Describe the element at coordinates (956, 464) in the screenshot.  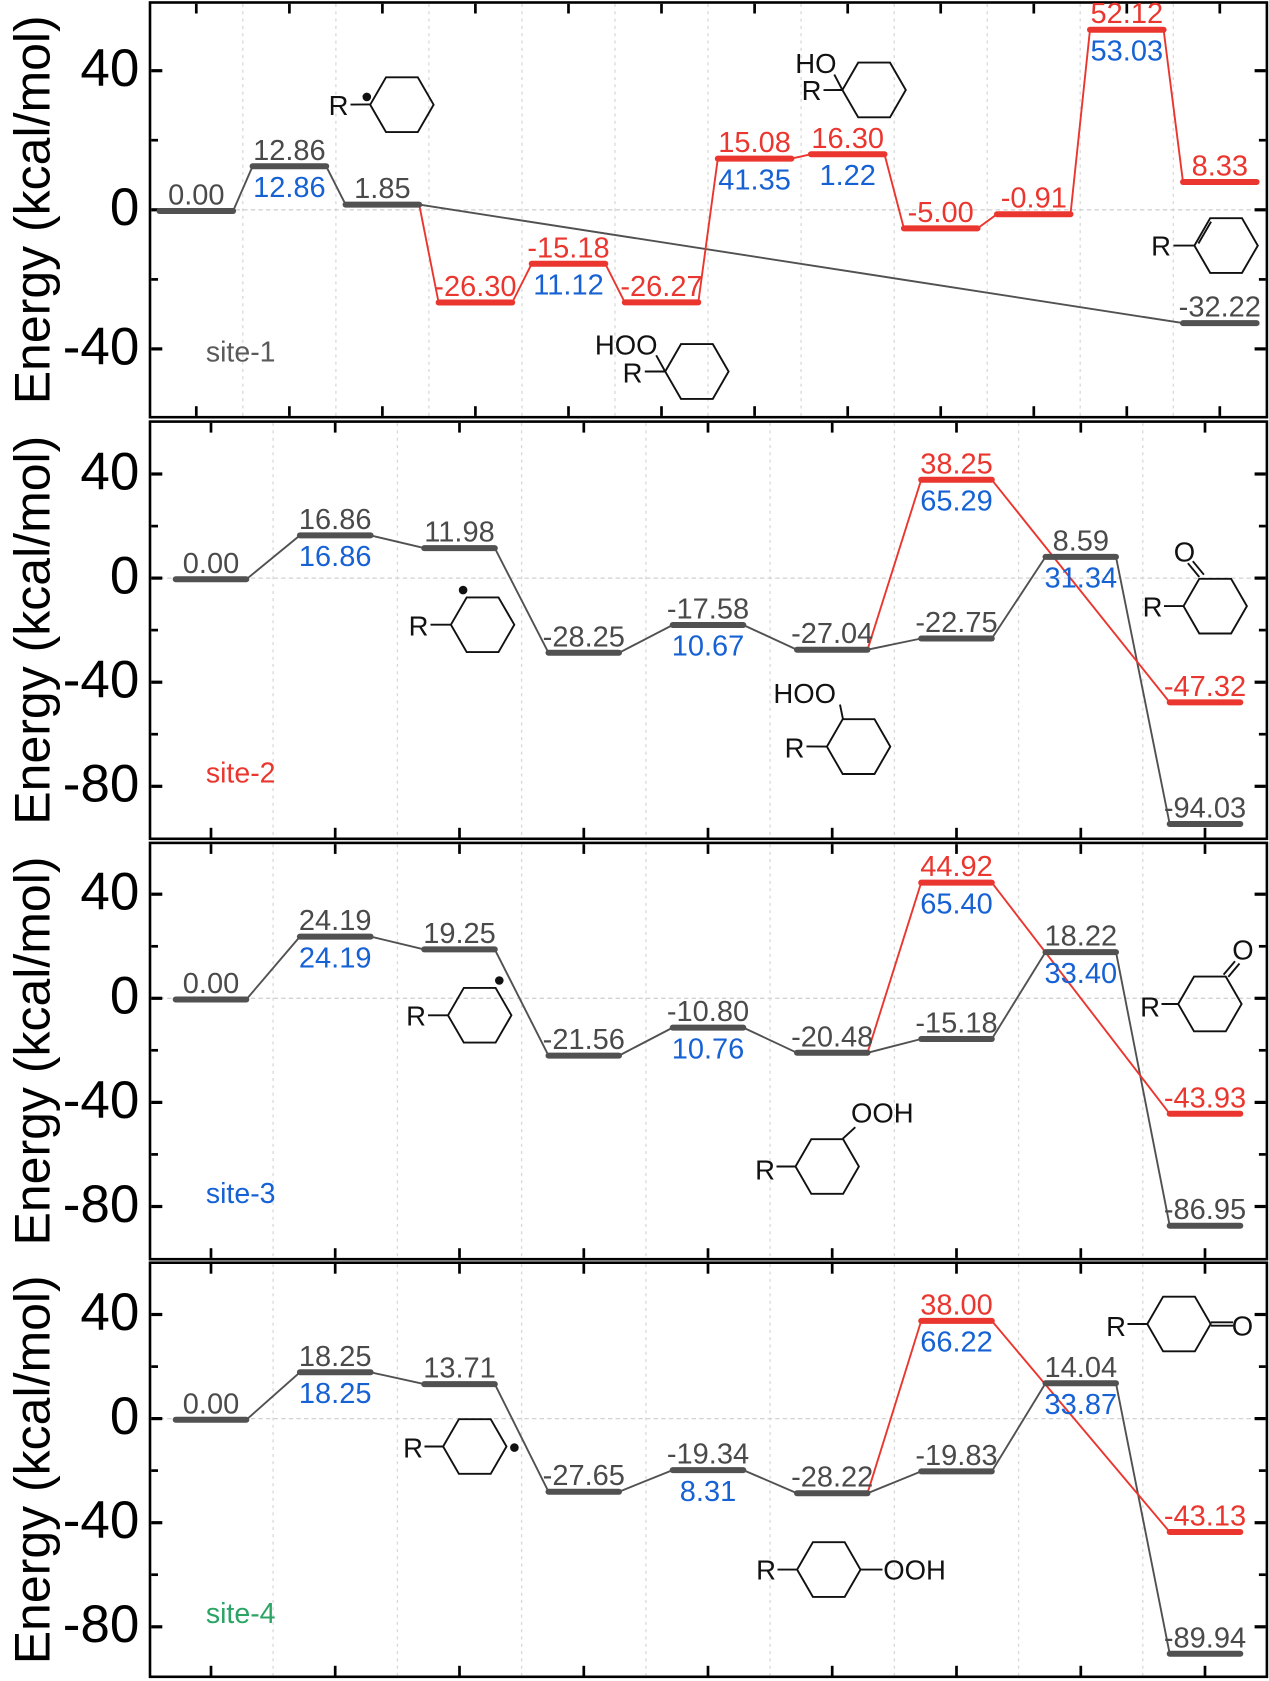
I see `svg-text: 38.25` at that location.